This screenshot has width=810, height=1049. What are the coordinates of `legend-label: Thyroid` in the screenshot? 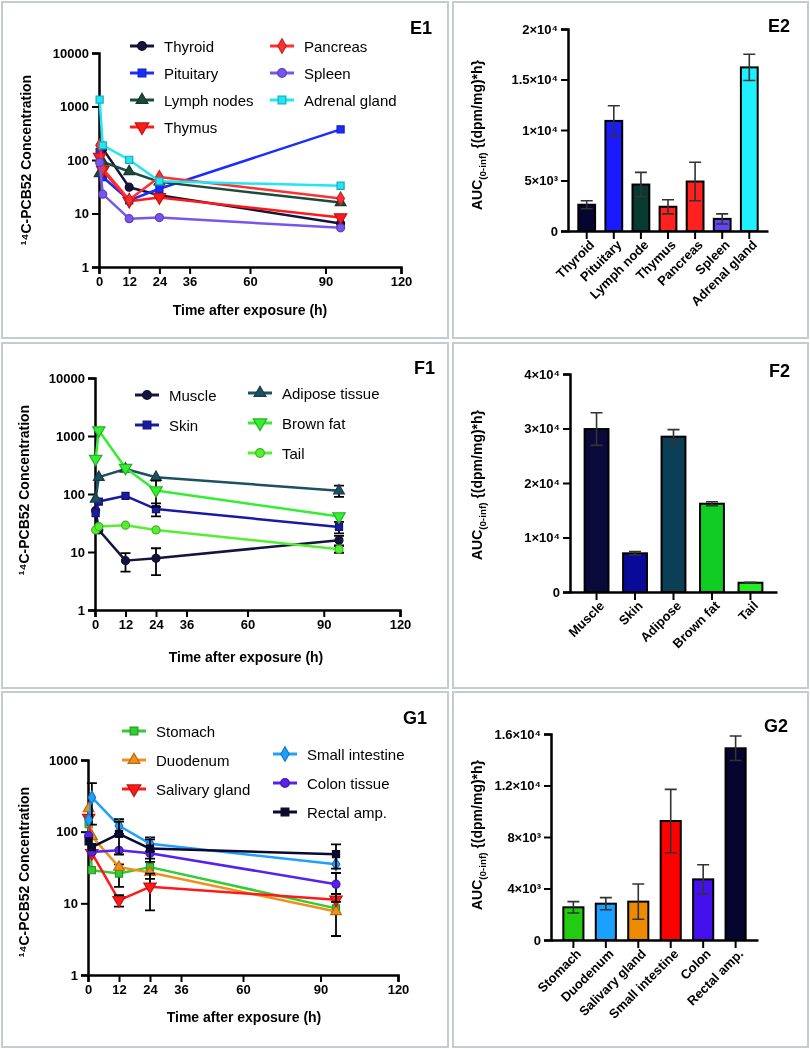 It's located at (189, 46).